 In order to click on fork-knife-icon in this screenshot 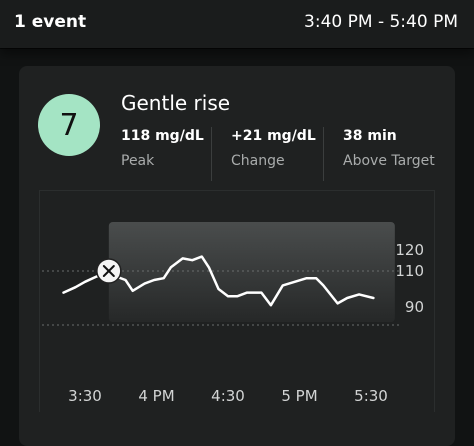, I will do `click(108, 271)`.